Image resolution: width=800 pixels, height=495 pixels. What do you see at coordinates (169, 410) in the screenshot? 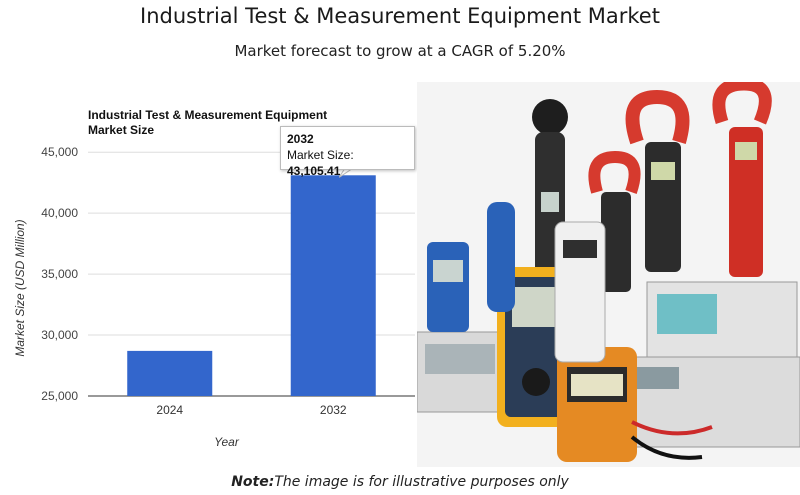
I see `x-tick-label: 2024` at bounding box center [169, 410].